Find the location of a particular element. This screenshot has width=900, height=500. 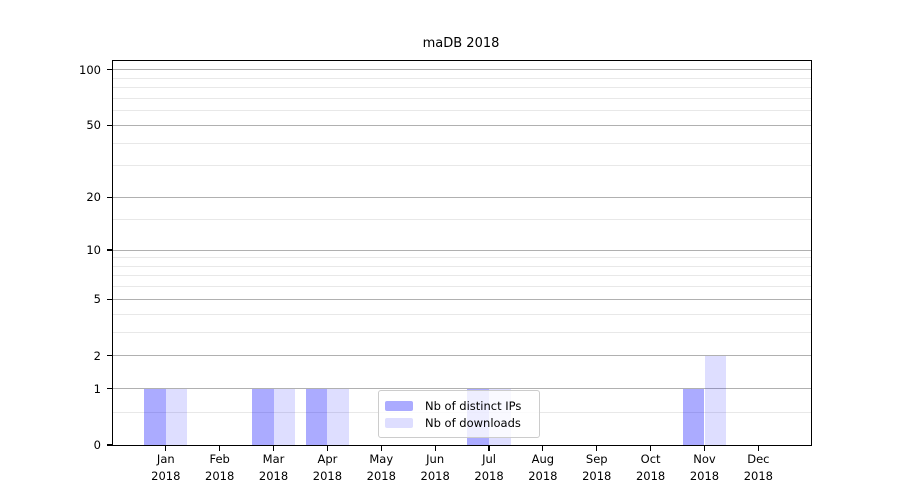

legend-swatch-downloads is located at coordinates (399, 422).